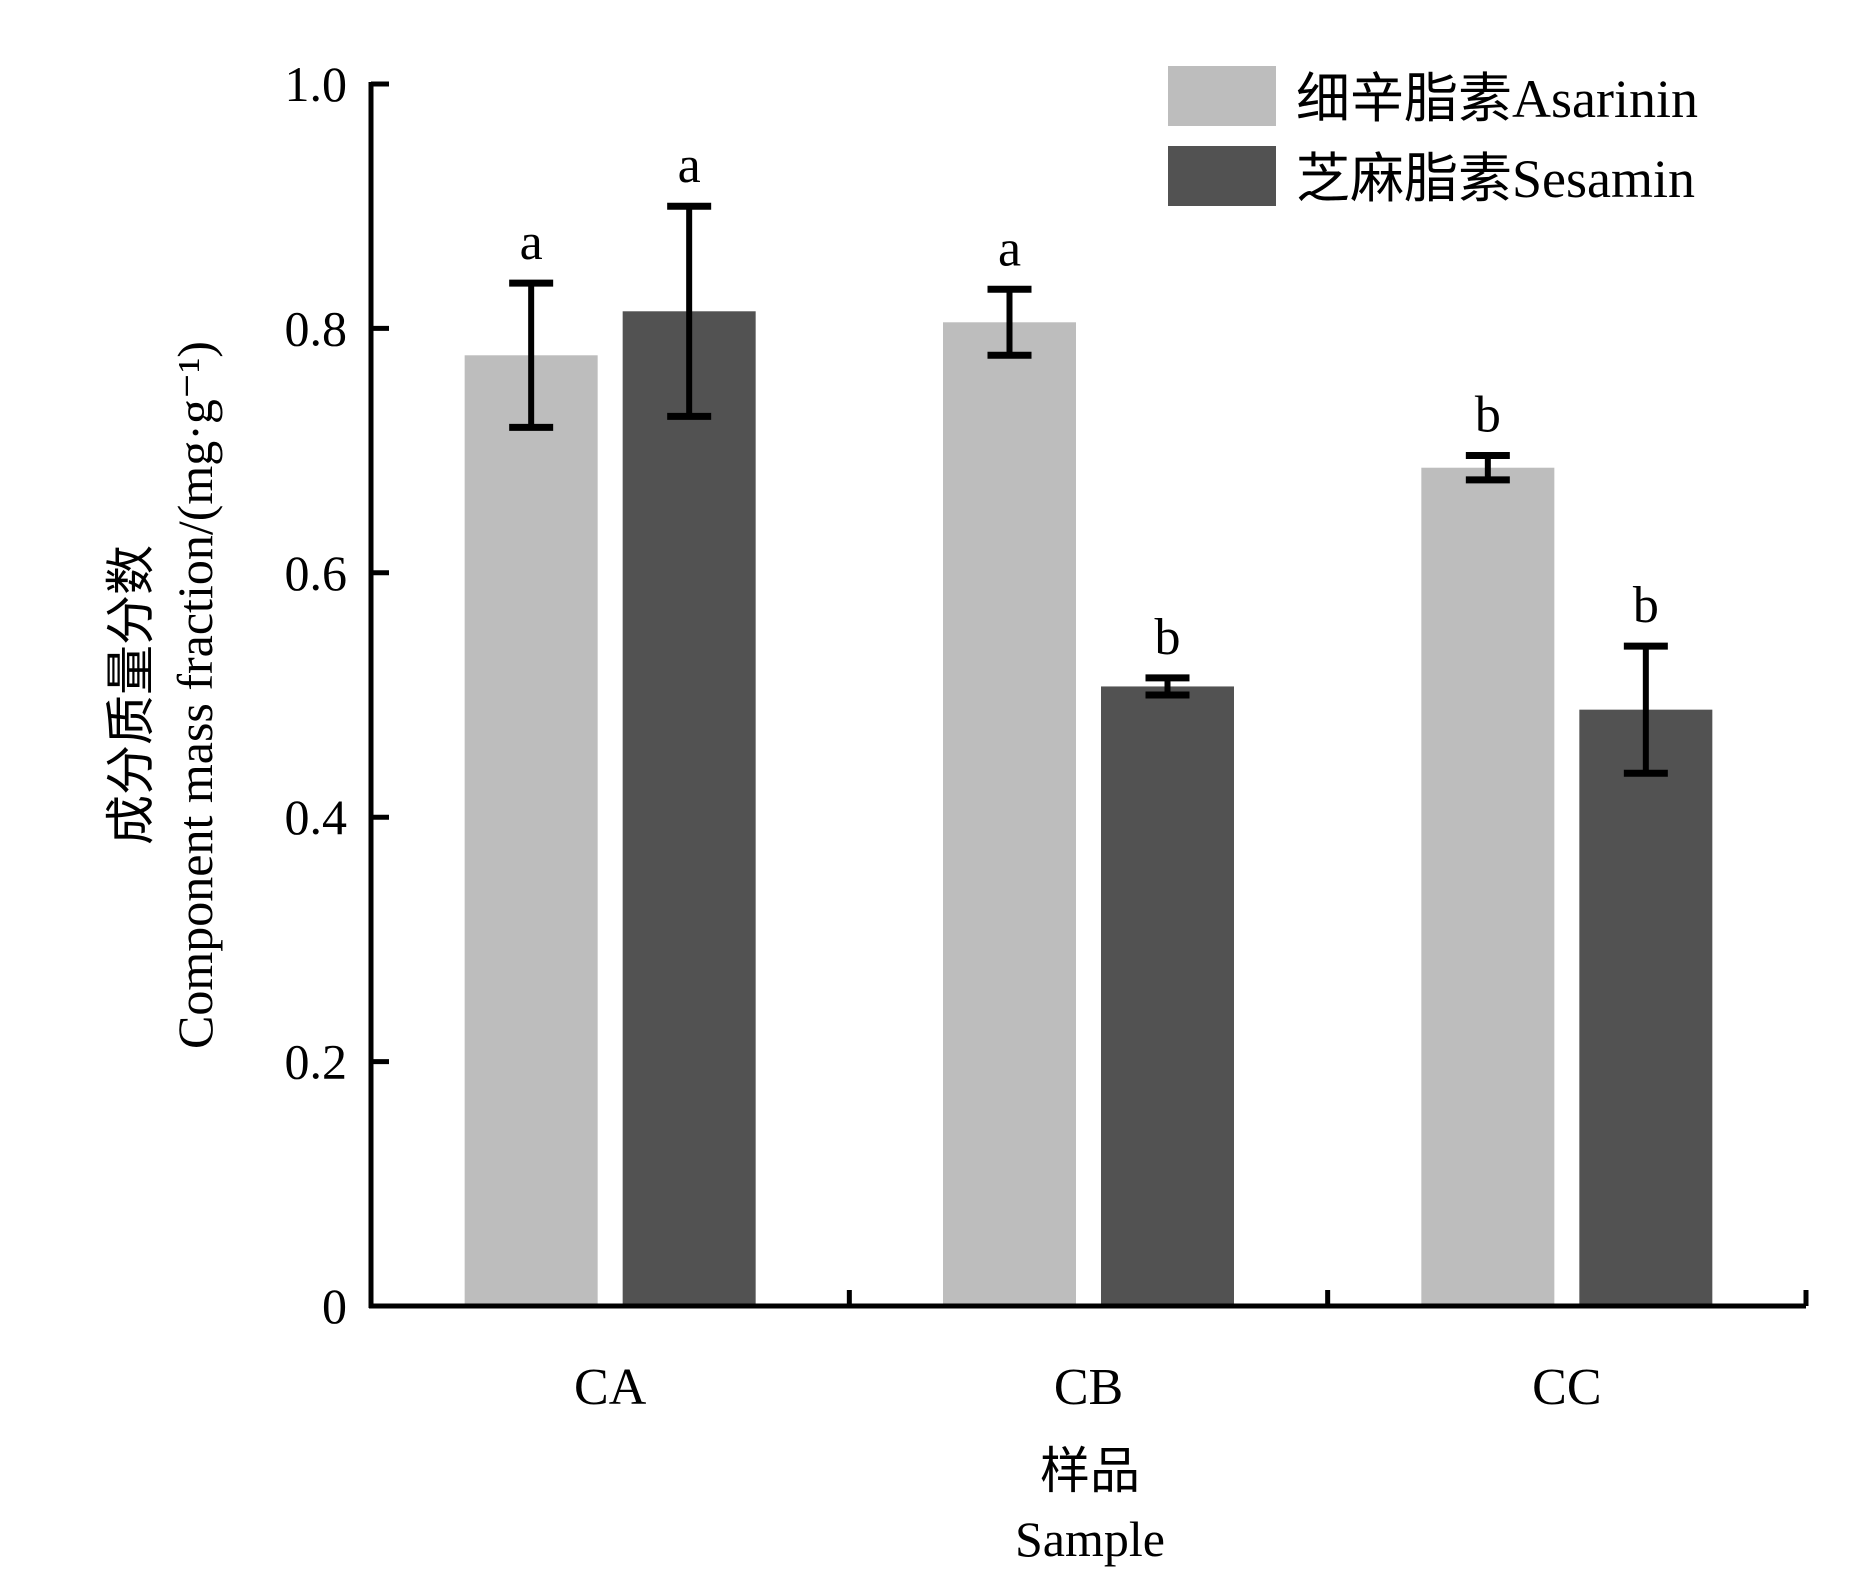  Describe the element at coordinates (1495, 179) in the screenshot. I see `legend-label-sesamin: 芝麻脂素Sesamin` at that location.